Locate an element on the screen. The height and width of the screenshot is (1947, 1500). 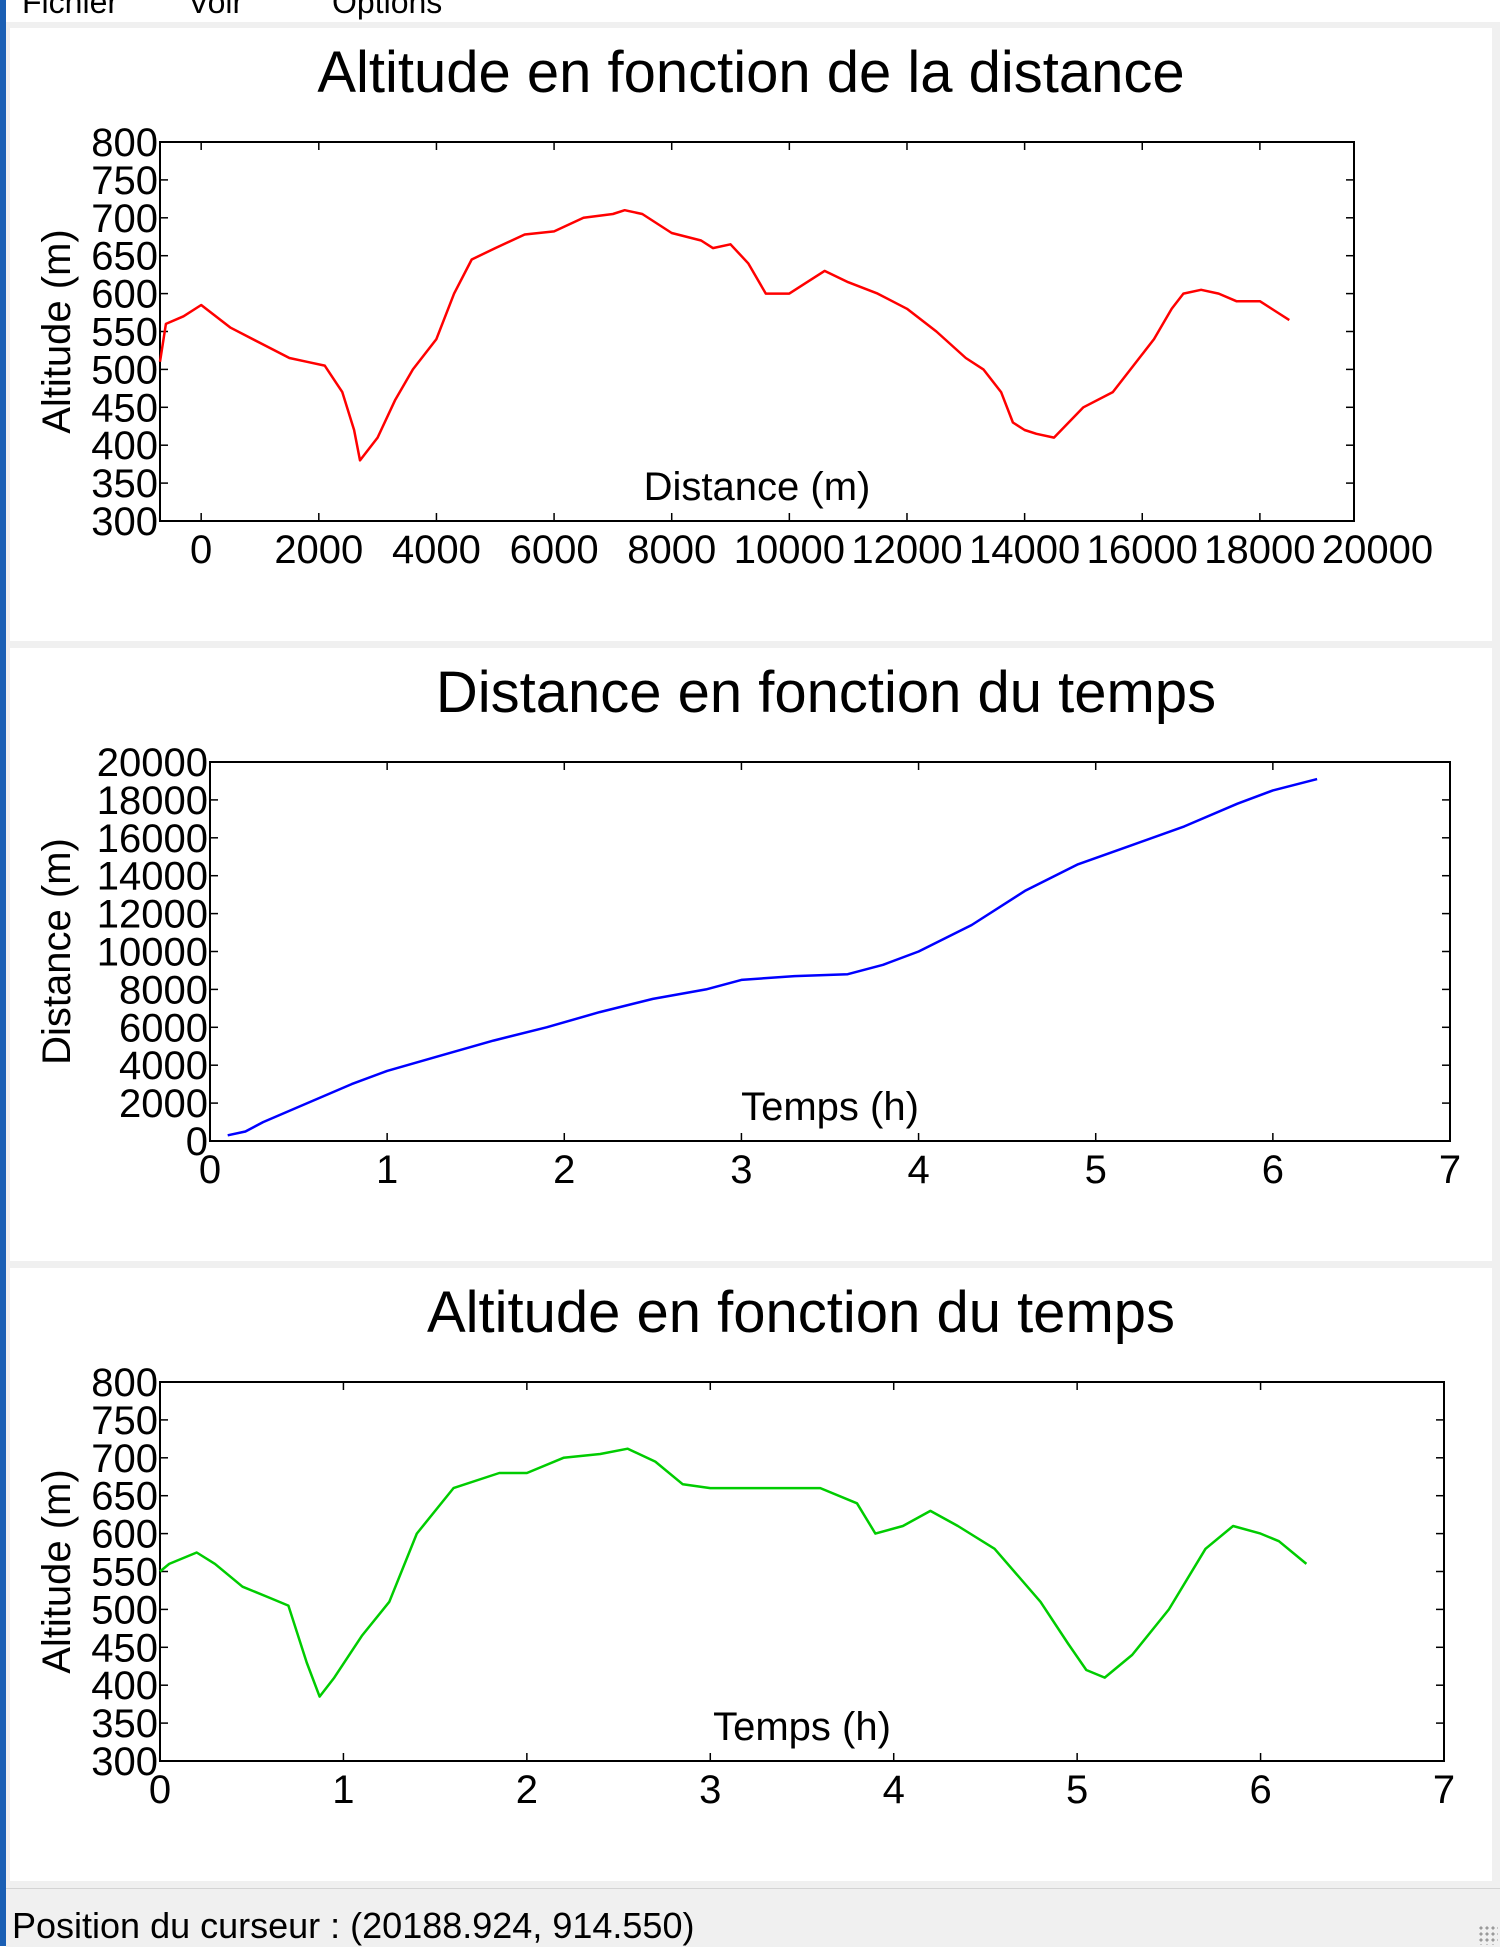
y-tick-label: 16000 is located at coordinates (152, 839).